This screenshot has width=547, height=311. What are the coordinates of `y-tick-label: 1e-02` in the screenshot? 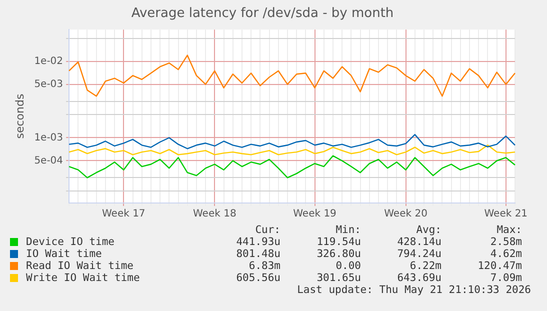 It's located at (49, 61).